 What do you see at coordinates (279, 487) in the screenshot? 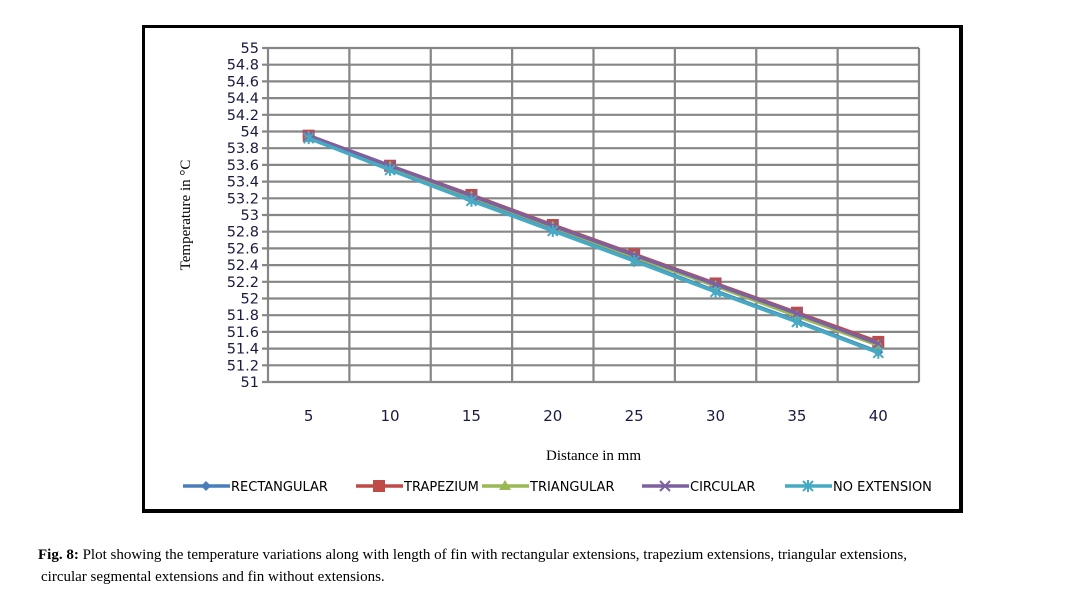
I see `legend-label: RECTANGULAR` at bounding box center [279, 487].